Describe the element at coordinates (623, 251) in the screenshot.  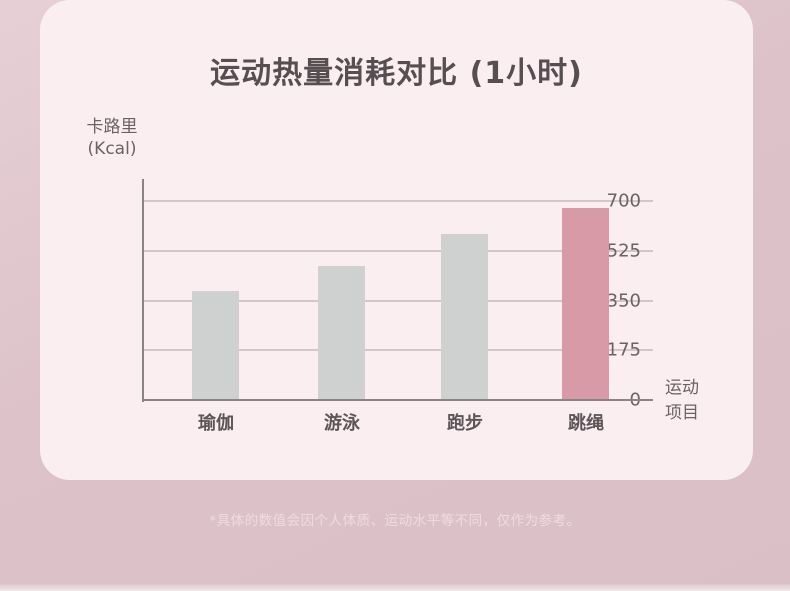
I see `y-tick-label: 525` at that location.